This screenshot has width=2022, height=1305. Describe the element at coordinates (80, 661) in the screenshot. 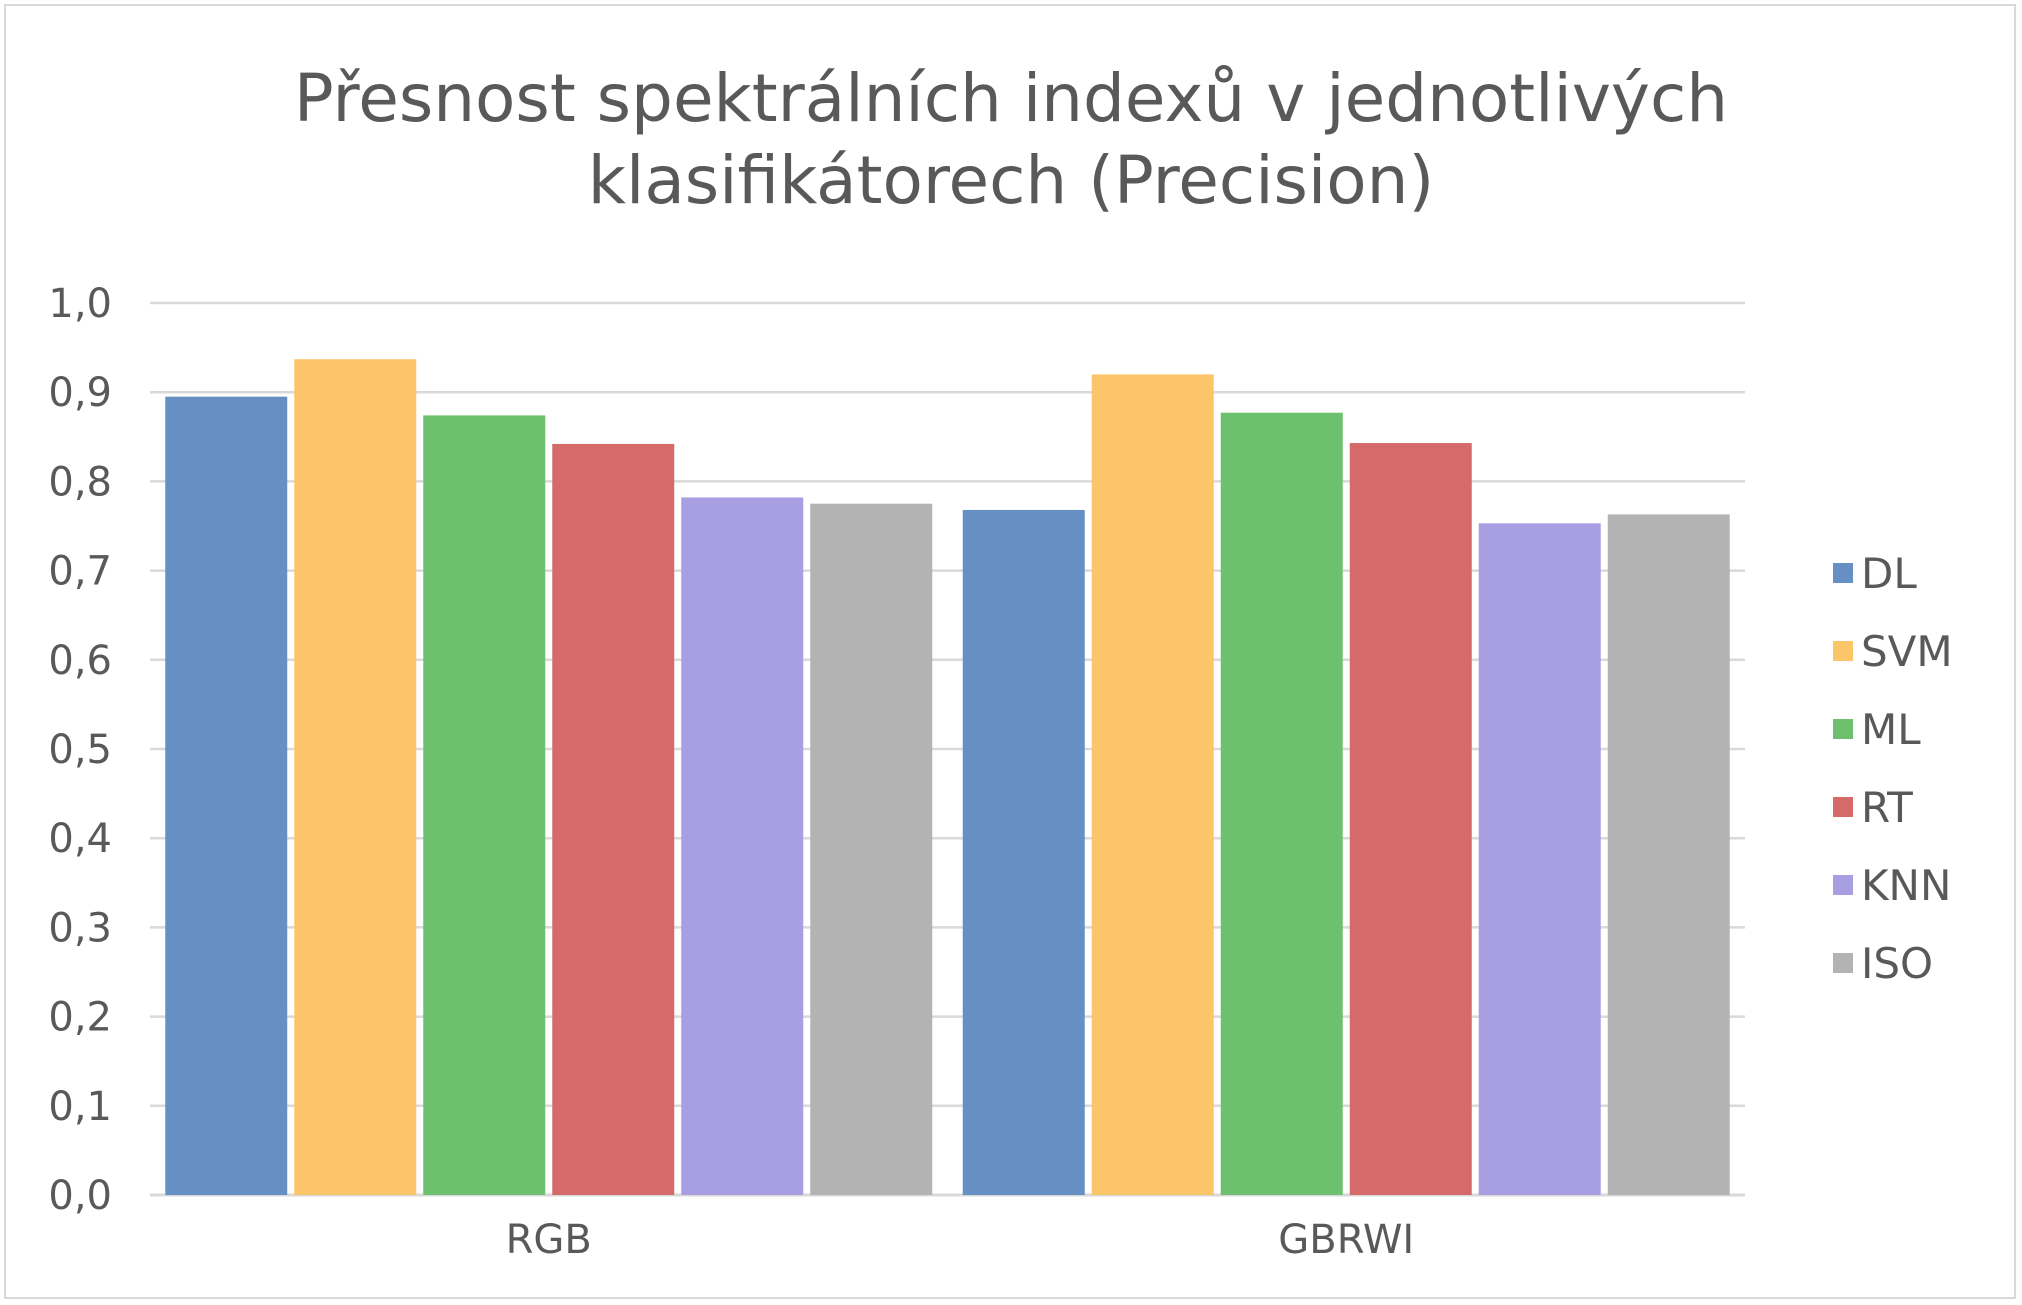

I see `y-tick-label: 0,6` at that location.